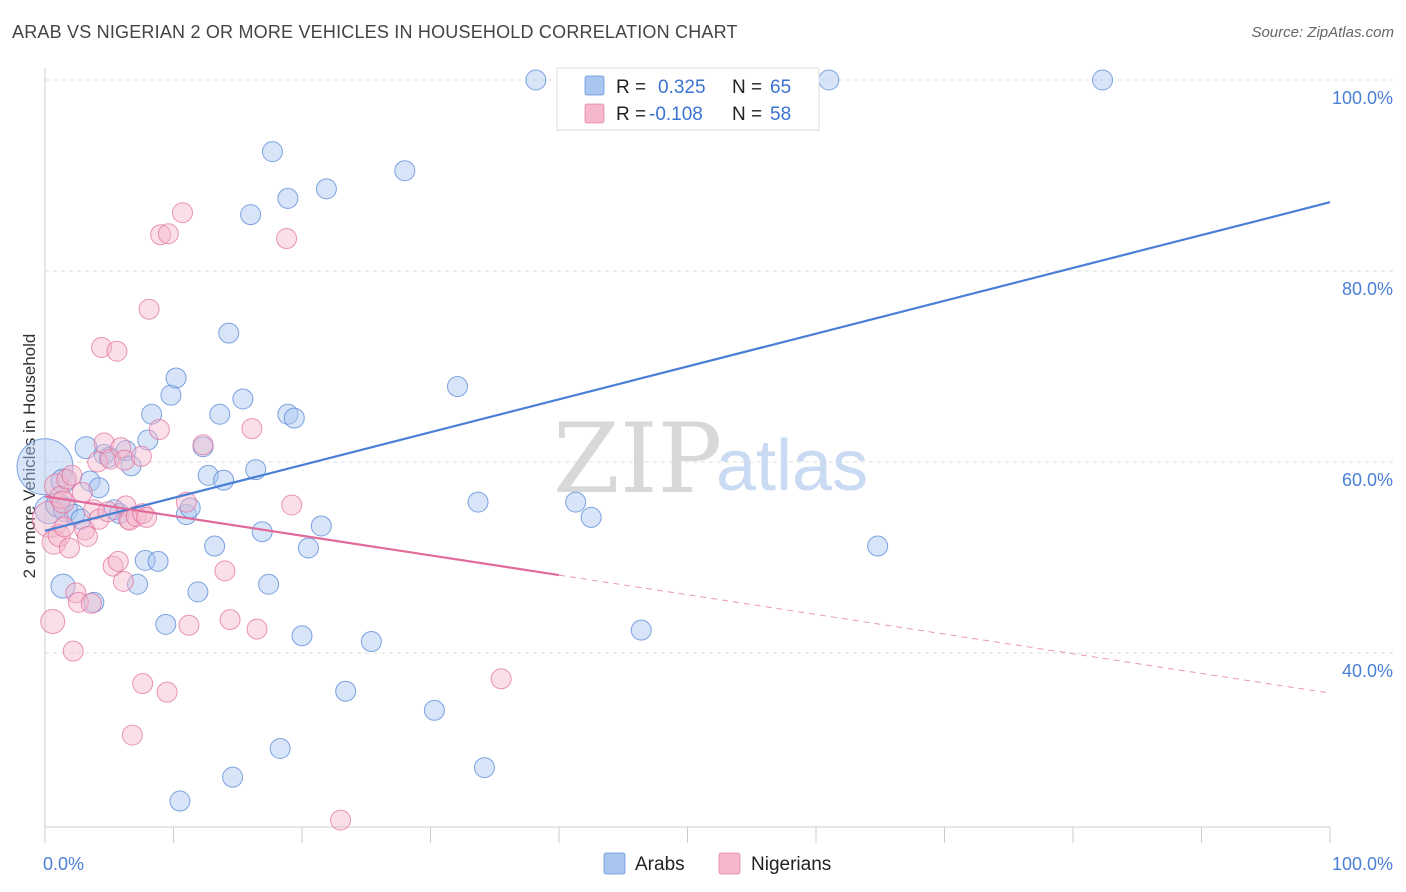  Describe the element at coordinates (1367, 480) in the screenshot. I see `y-tick-label: 60.0%` at that location.